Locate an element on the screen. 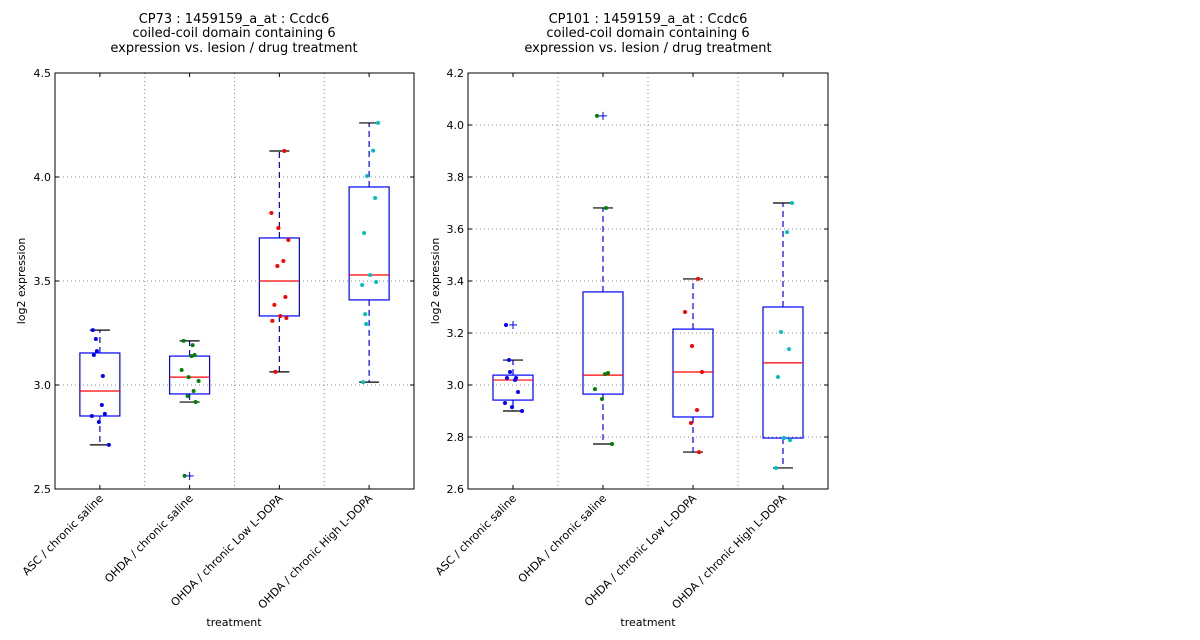 The image size is (1200, 640). y-tick-label: 3.6 is located at coordinates (456, 229).